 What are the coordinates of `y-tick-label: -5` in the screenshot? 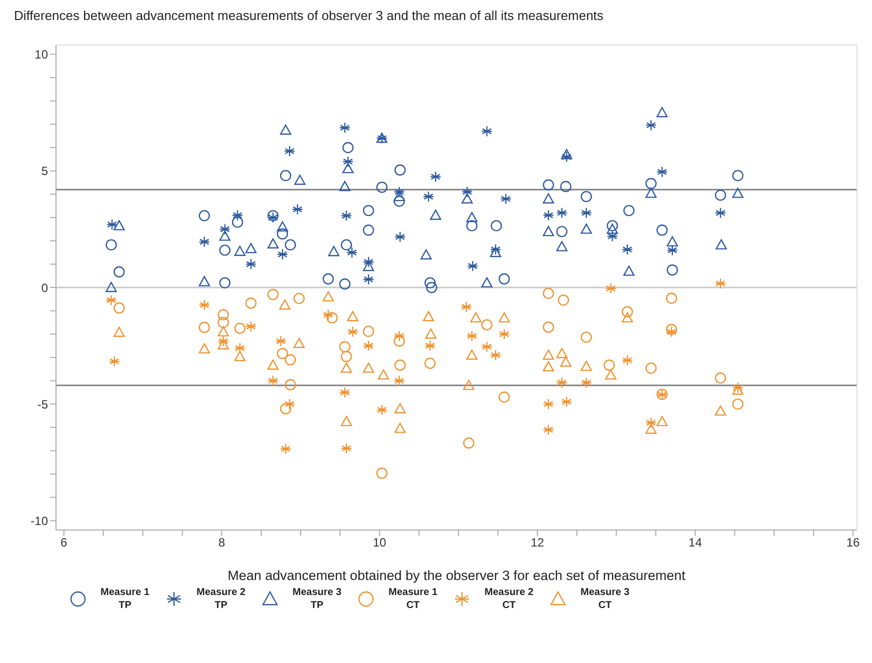 It's located at (42, 404).